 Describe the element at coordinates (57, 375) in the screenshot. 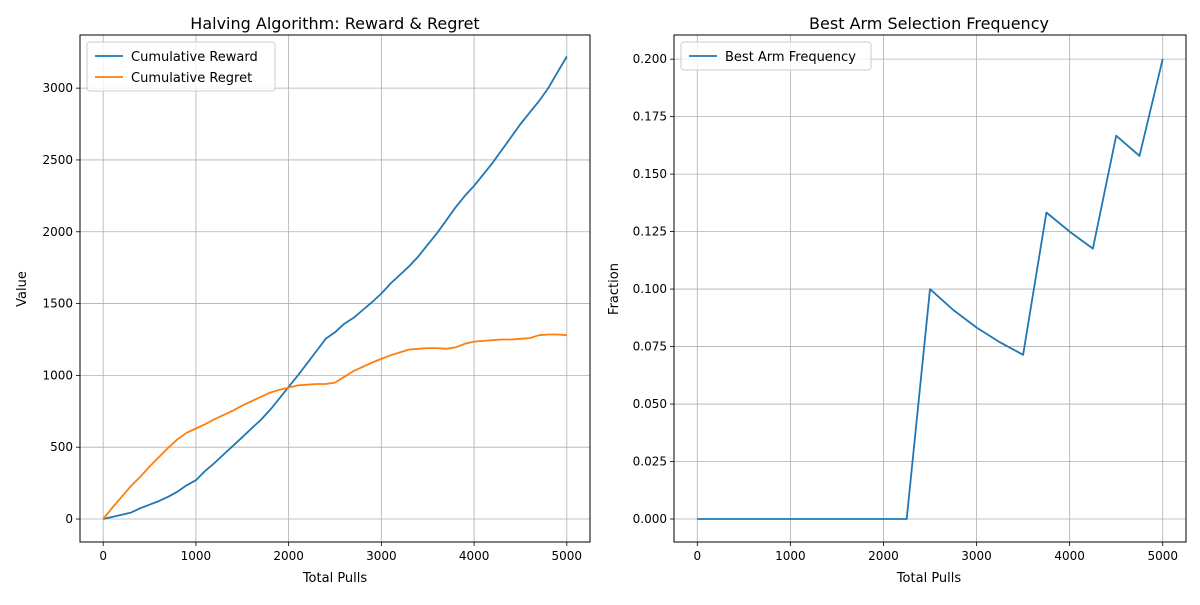

I see `y-tick-label: 1000` at that location.